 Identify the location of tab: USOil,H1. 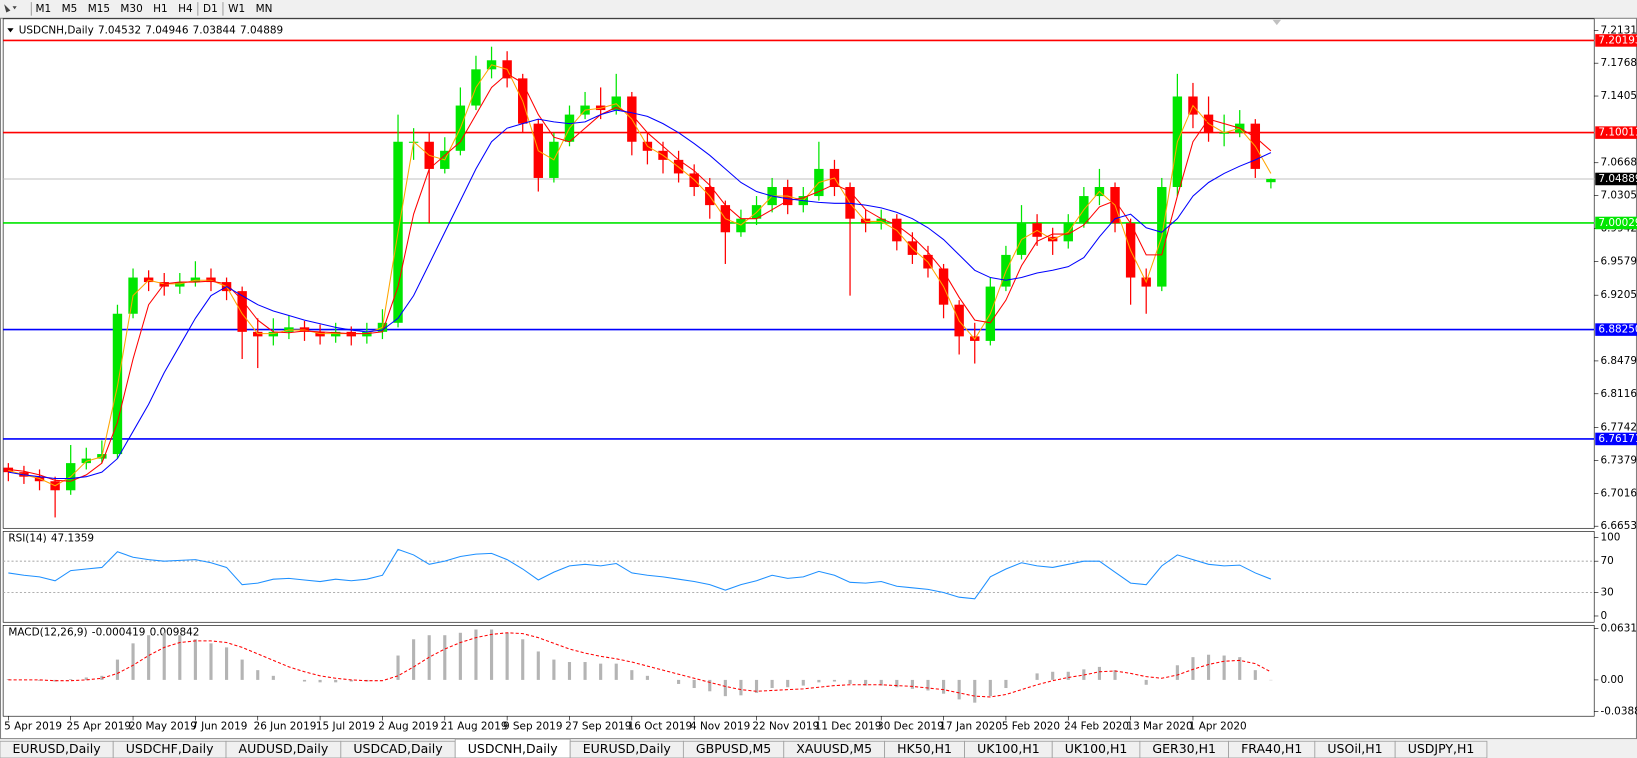
(1355, 749).